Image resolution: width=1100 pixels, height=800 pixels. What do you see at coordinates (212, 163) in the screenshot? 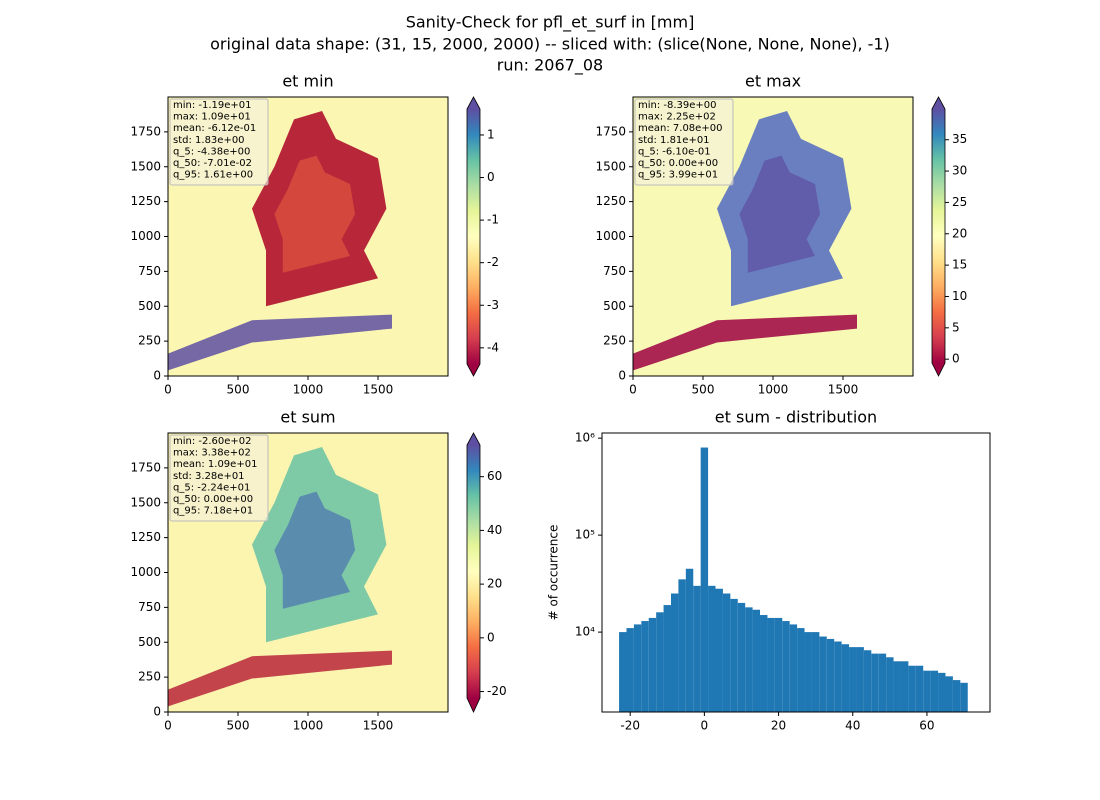
I see `stats-line: q_50: -7.01e-02` at bounding box center [212, 163].